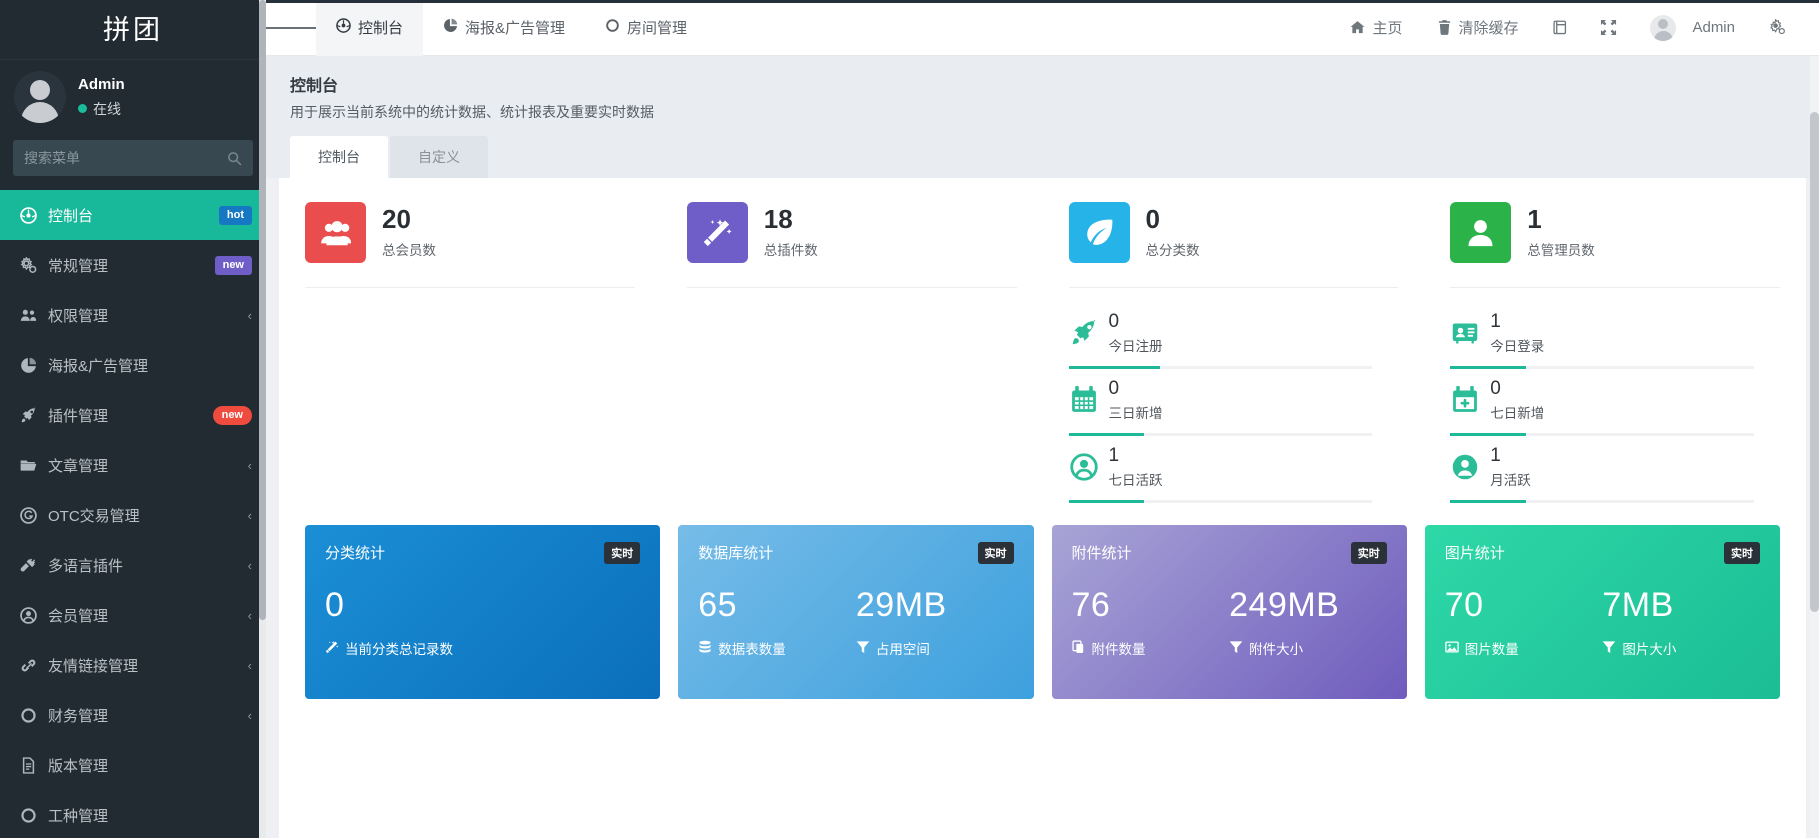  I want to click on home-label: 主页, so click(1387, 28).